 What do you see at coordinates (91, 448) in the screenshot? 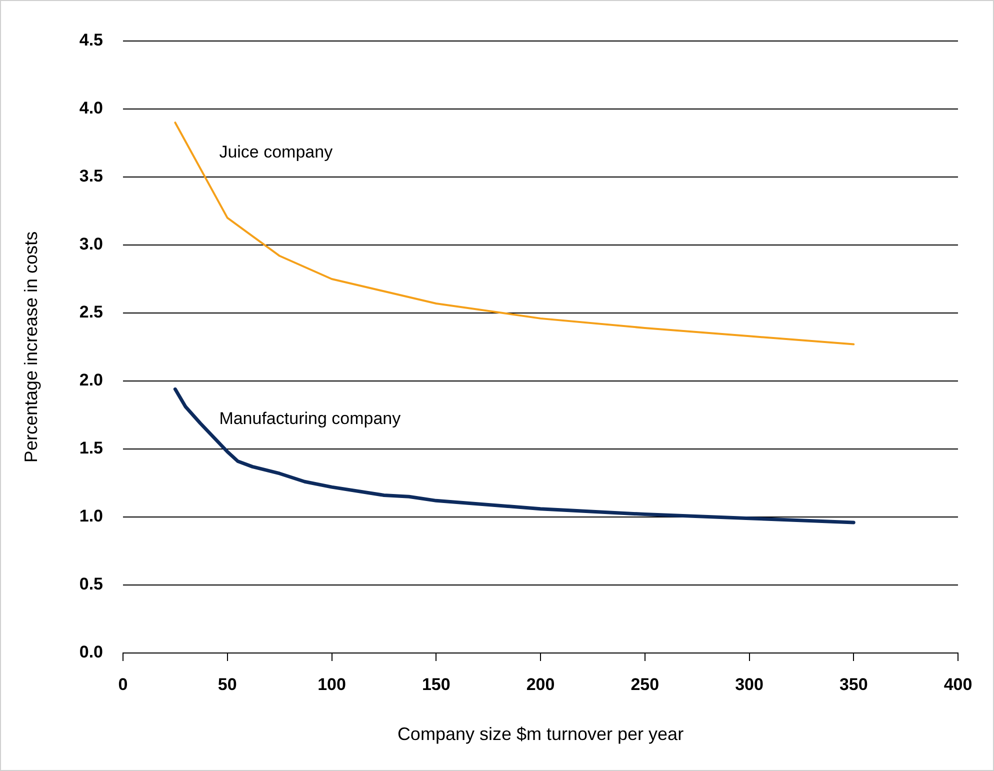
I see `y-tick-label: 1.5` at bounding box center [91, 448].